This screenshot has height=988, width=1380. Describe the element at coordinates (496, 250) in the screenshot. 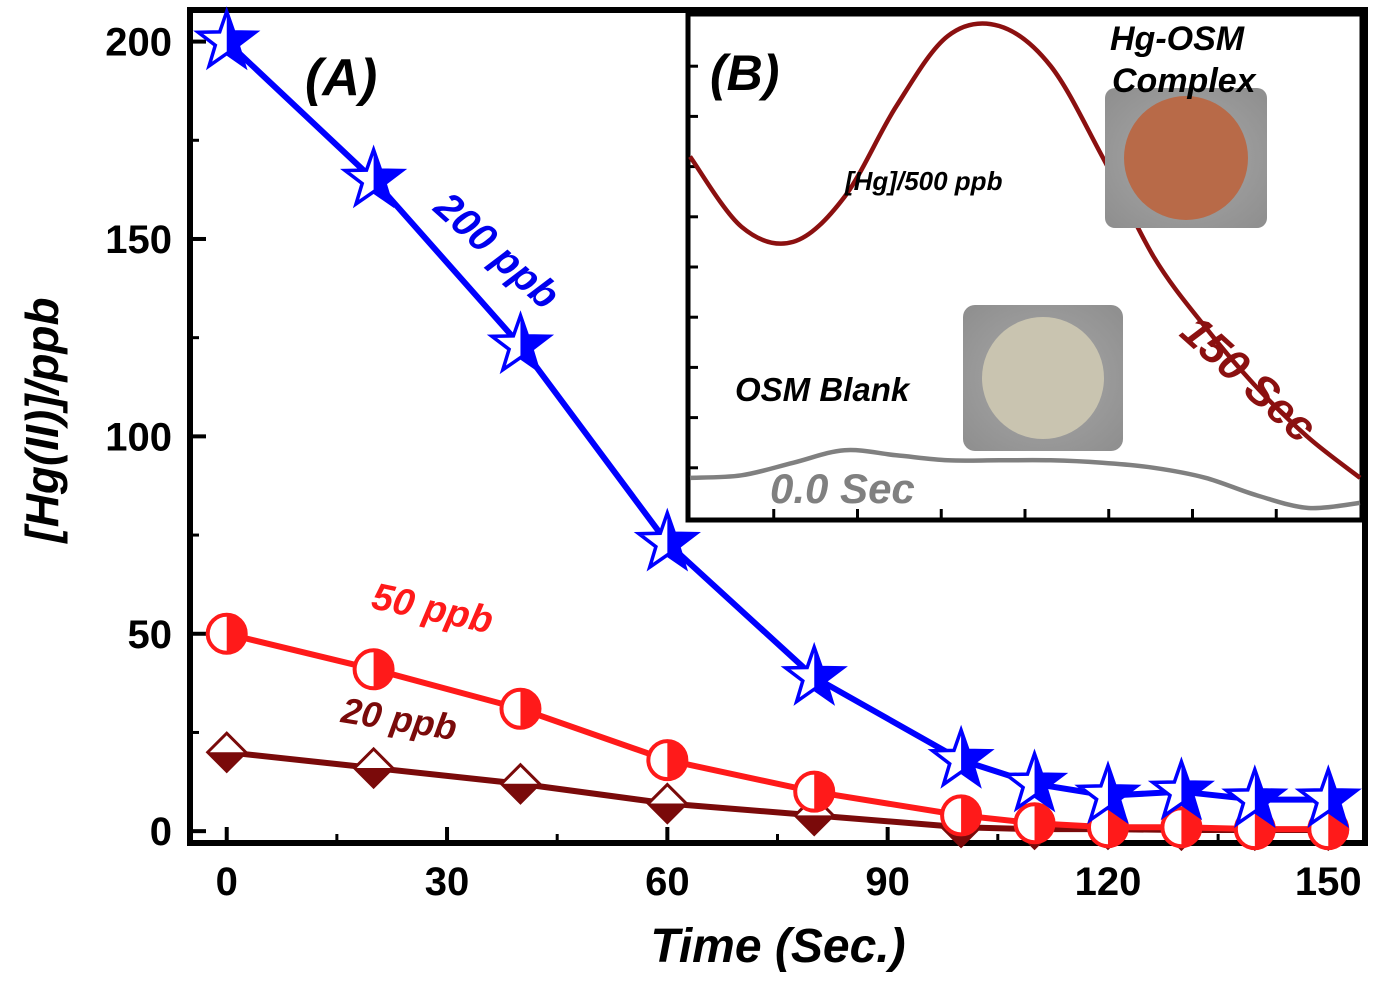

I see `label-200ppb: 200 ppb` at that location.